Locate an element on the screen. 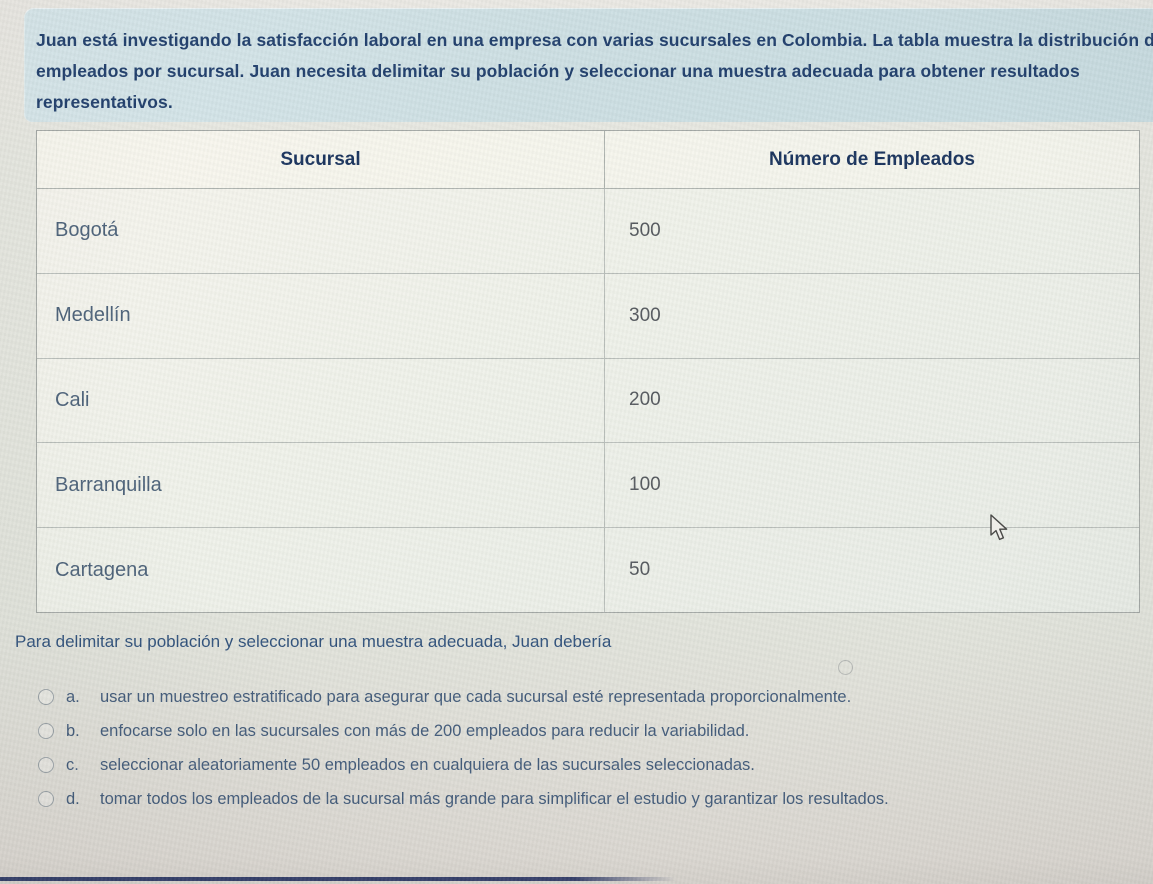  option-letter: a. is located at coordinates (73, 696).